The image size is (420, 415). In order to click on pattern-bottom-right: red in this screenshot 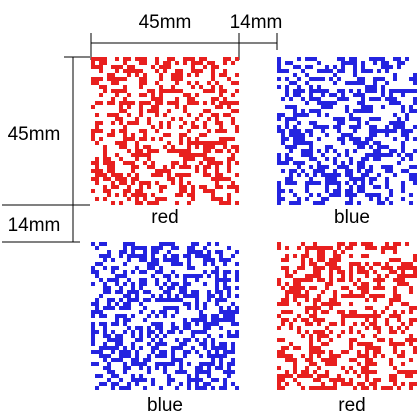, I will do `click(347, 328)`.